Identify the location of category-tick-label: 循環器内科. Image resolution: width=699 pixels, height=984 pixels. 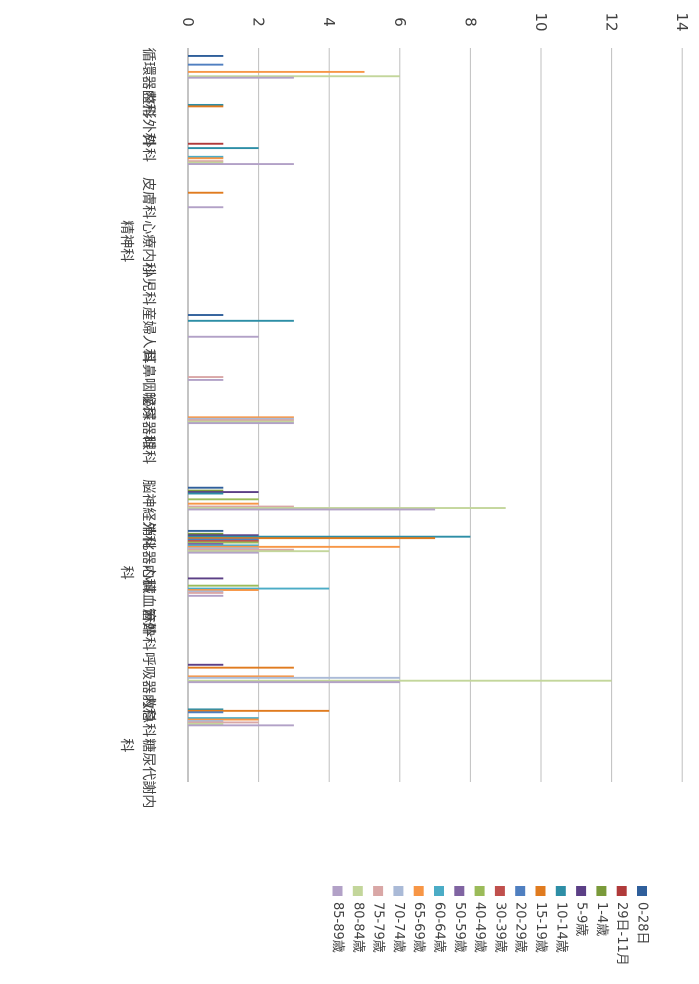
(148, 83).